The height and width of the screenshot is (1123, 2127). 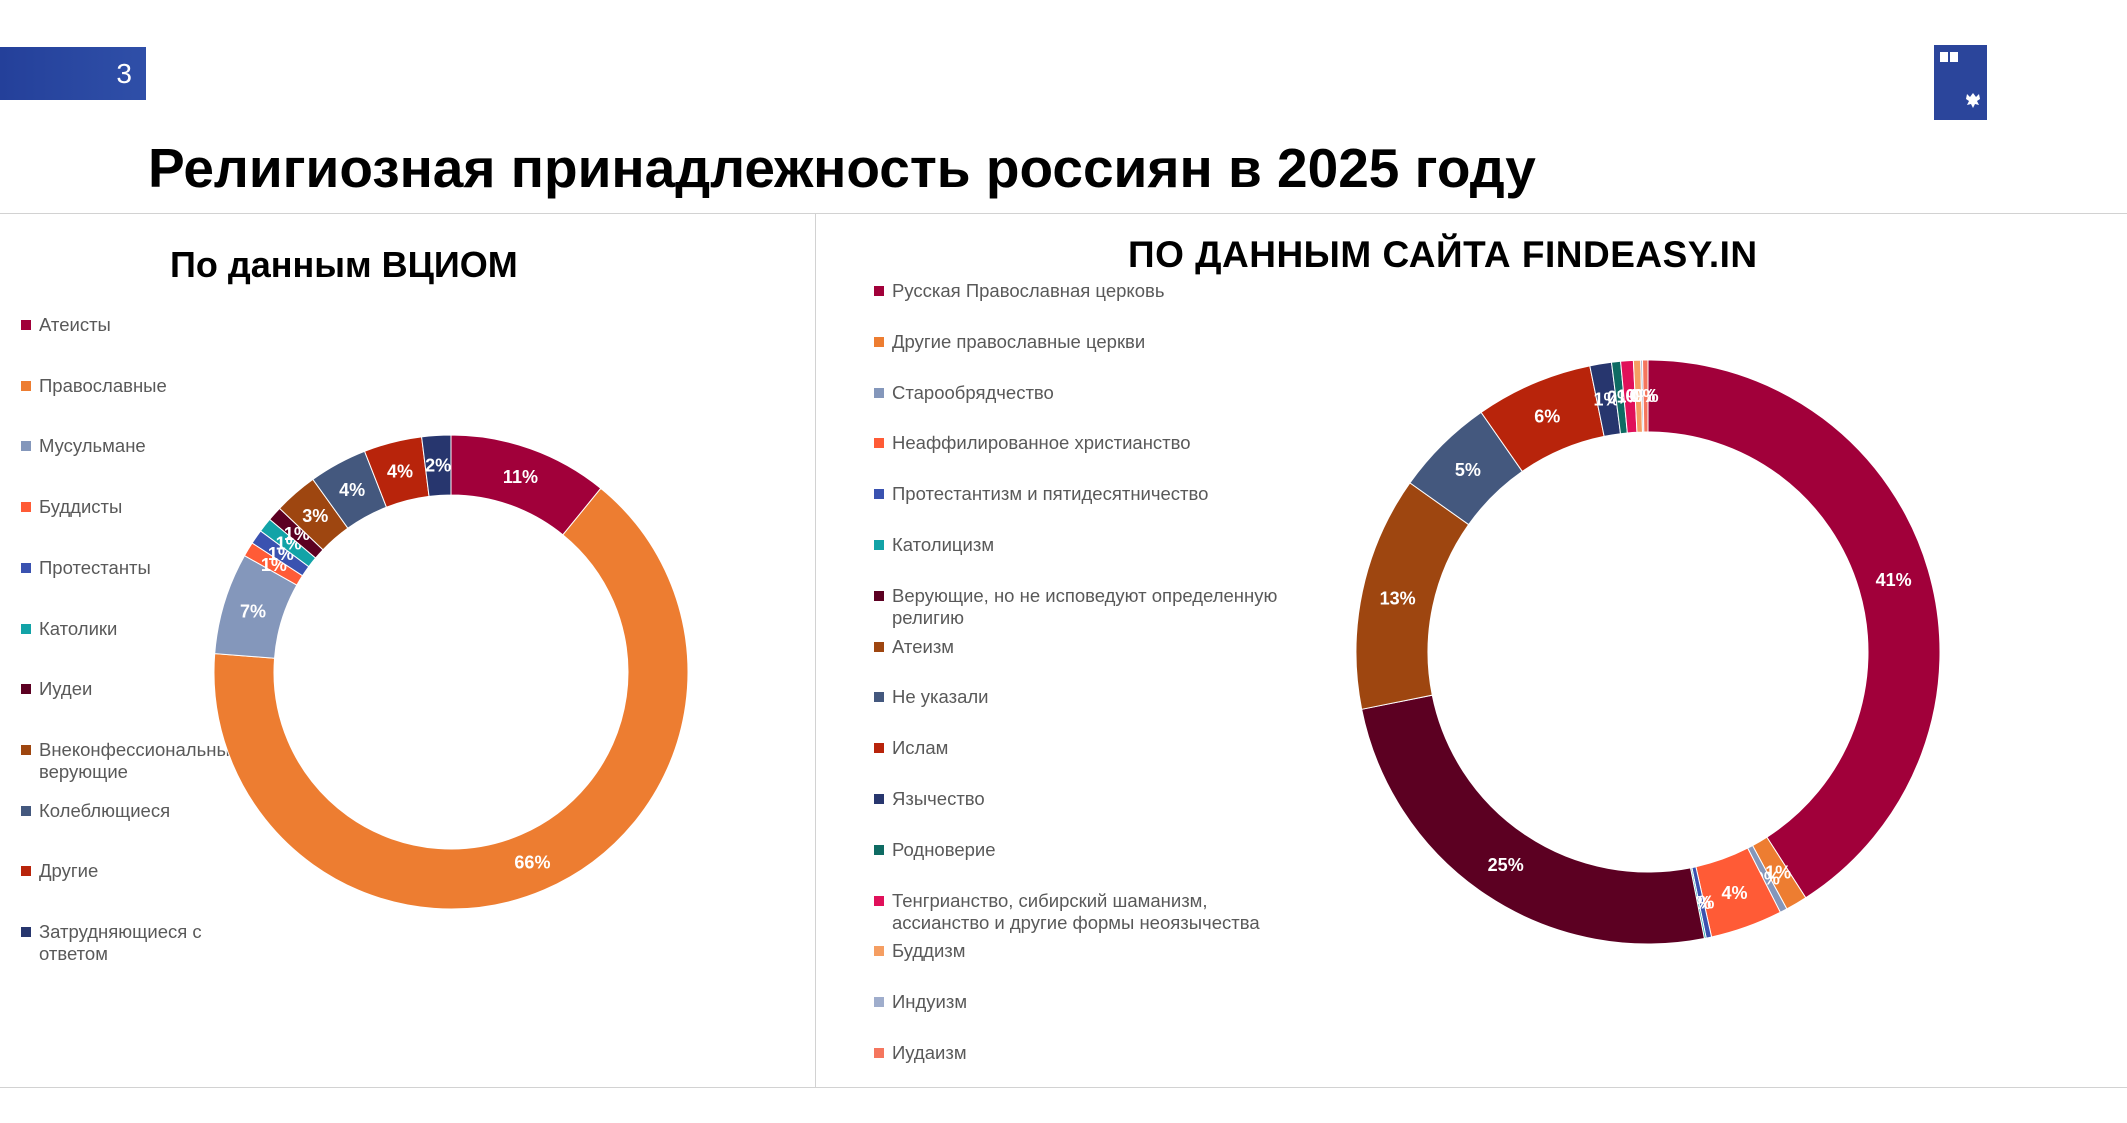 I want to click on legend-label: Неаффилированное христианство, so click(x=1041, y=443).